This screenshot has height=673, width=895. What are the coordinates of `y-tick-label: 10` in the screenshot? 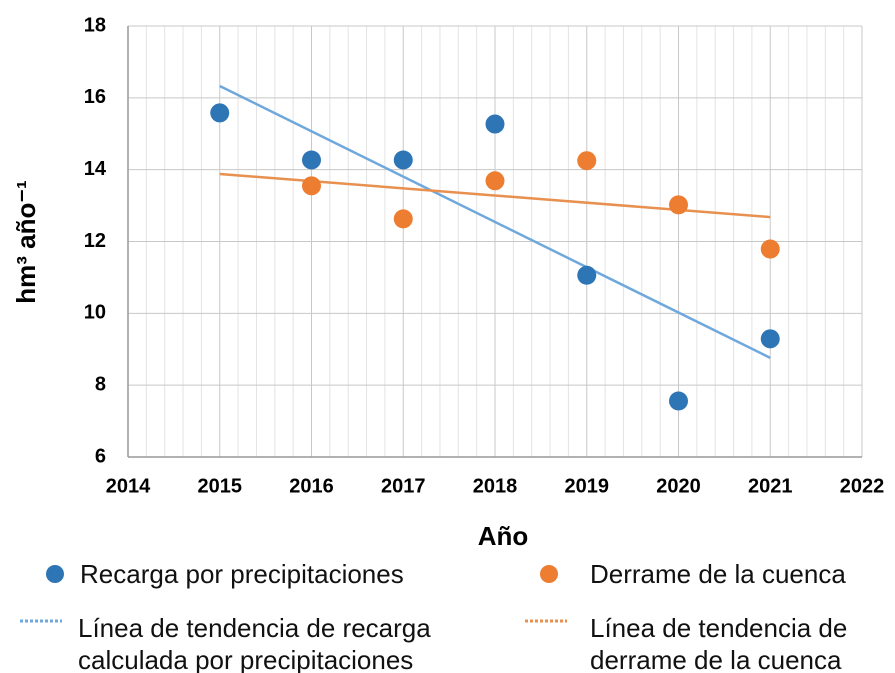 It's located at (95, 313).